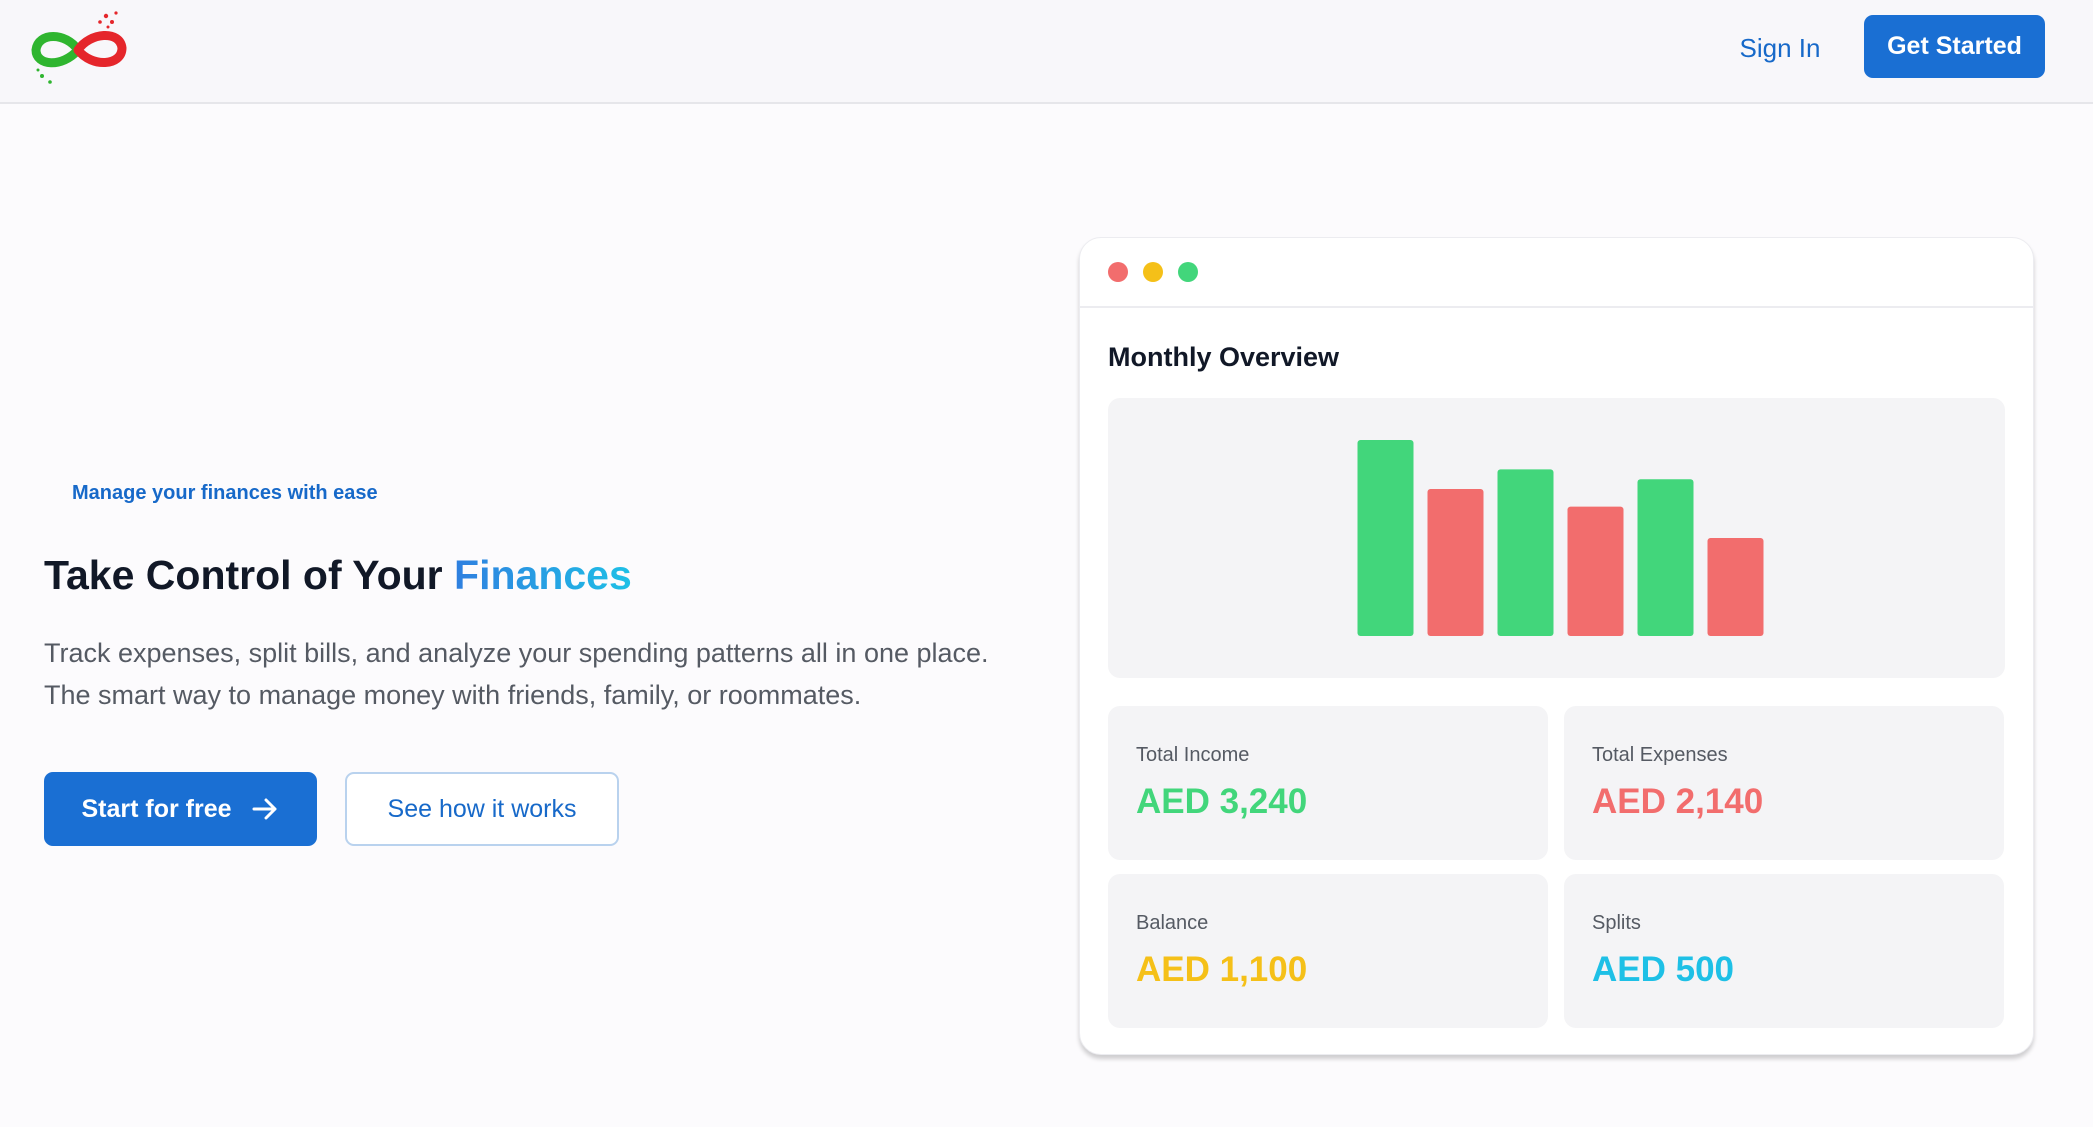 The width and height of the screenshot is (2093, 1127). I want to click on stat-value: AED 1,100, so click(1222, 969).